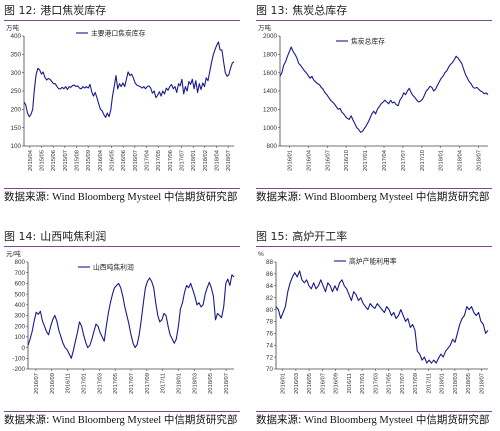  What do you see at coordinates (15, 110) in the screenshot?
I see `y-tick-label: 200` at bounding box center [15, 110].